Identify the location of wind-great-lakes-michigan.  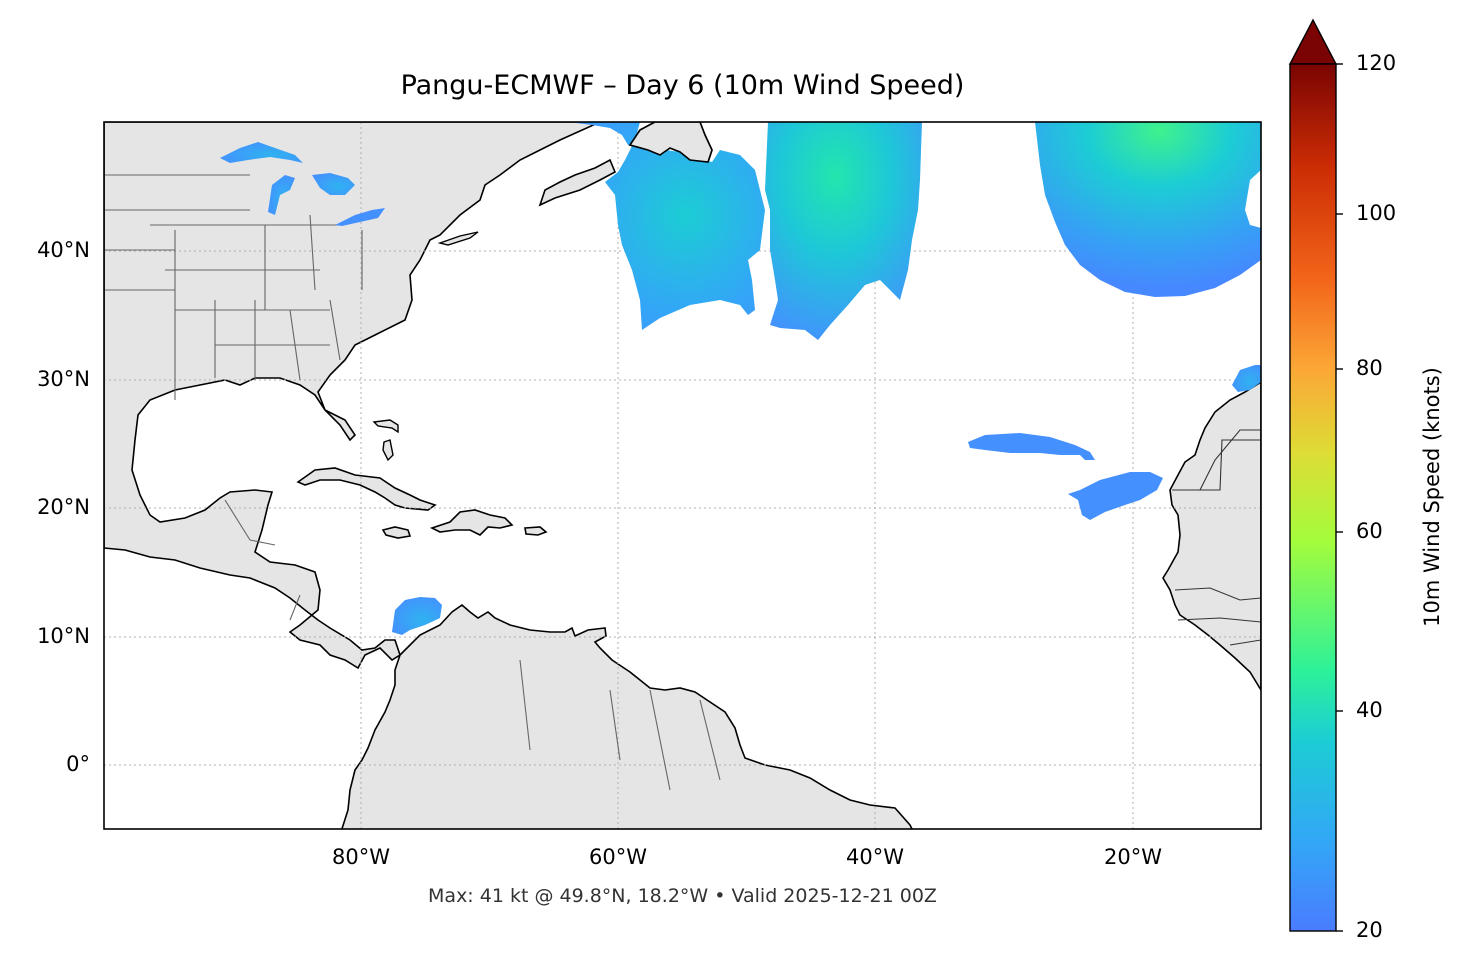
(281, 195).